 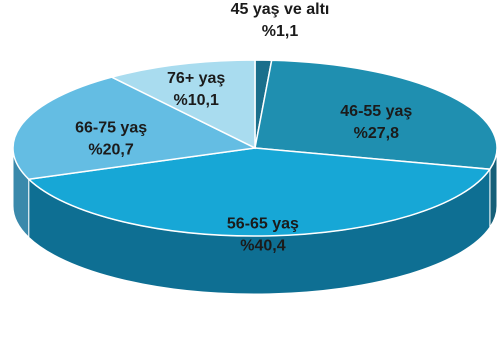 I want to click on slice-label-category: 66-75 yaş, so click(x=111, y=128).